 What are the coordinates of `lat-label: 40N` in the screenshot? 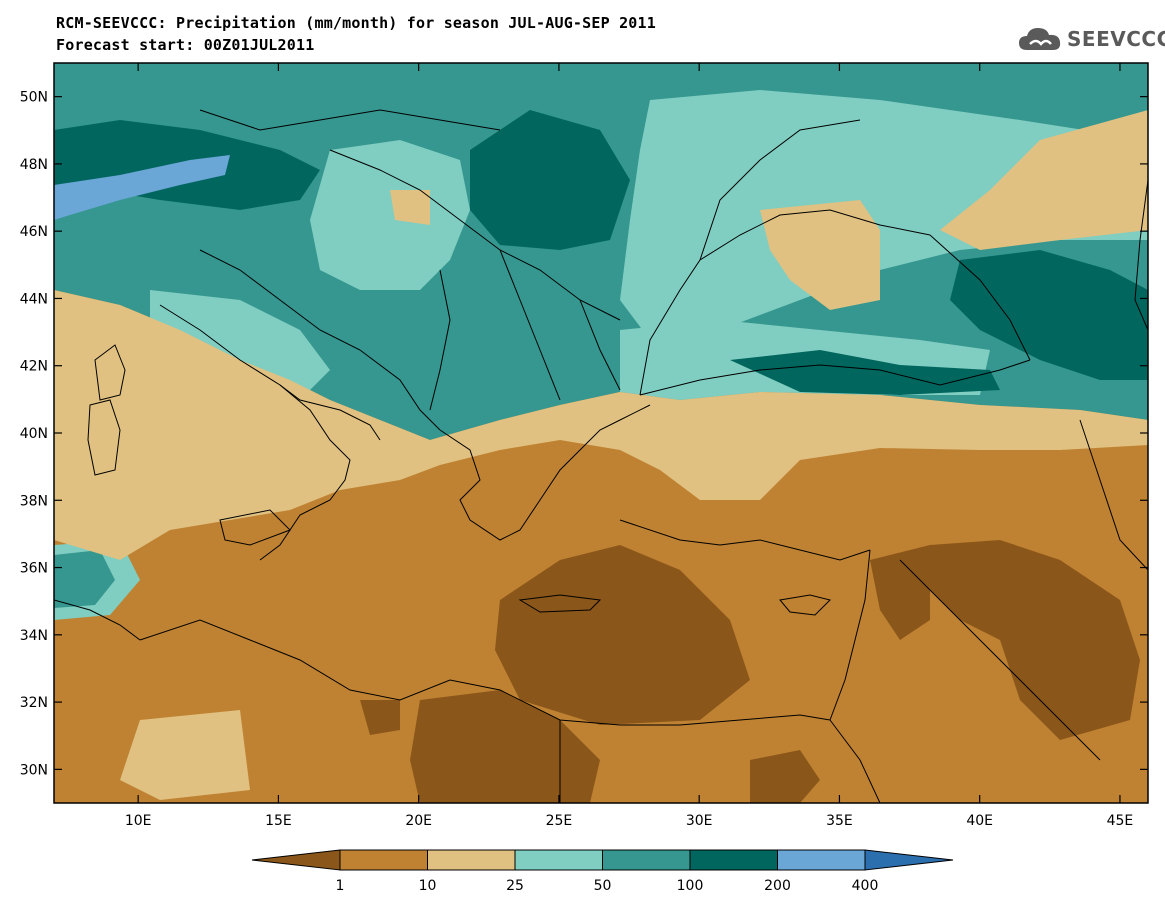 It's located at (34, 434).